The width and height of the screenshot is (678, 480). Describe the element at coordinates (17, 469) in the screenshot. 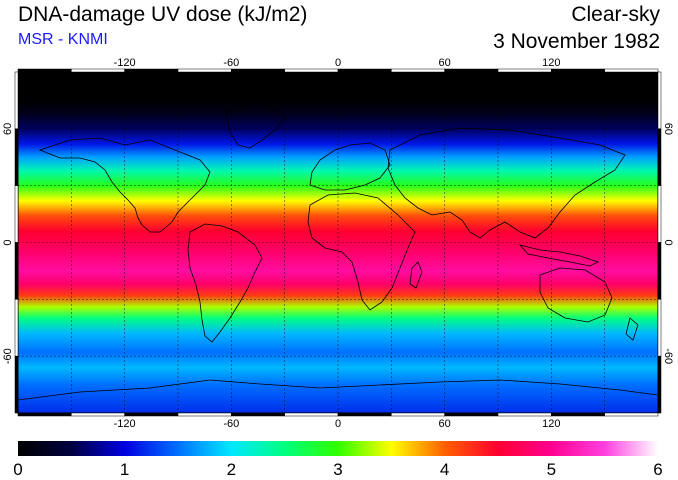

I see `colorbar-tick-label: 0` at that location.